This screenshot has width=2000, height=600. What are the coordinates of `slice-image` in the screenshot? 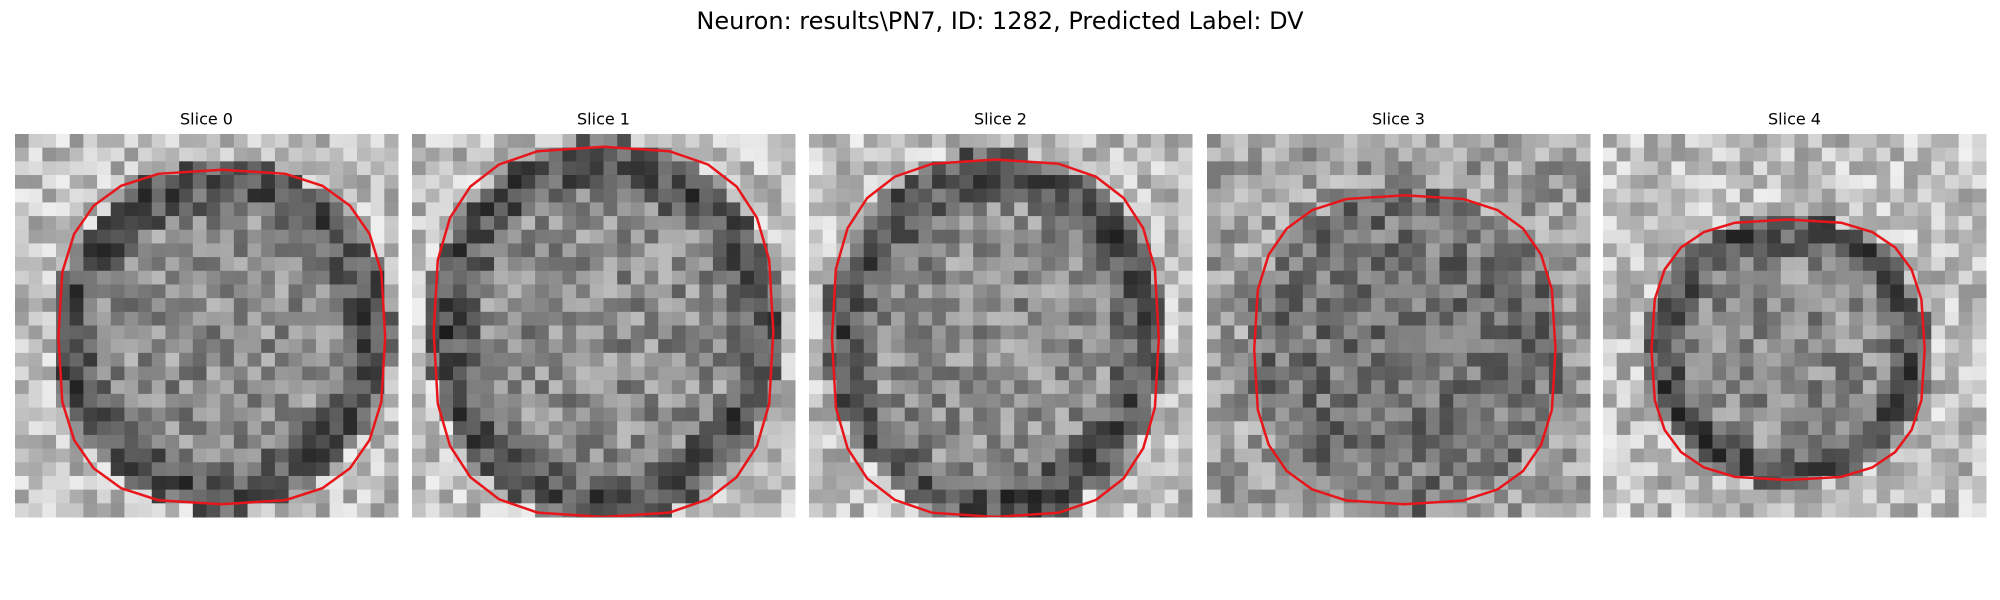 It's located at (207, 326).